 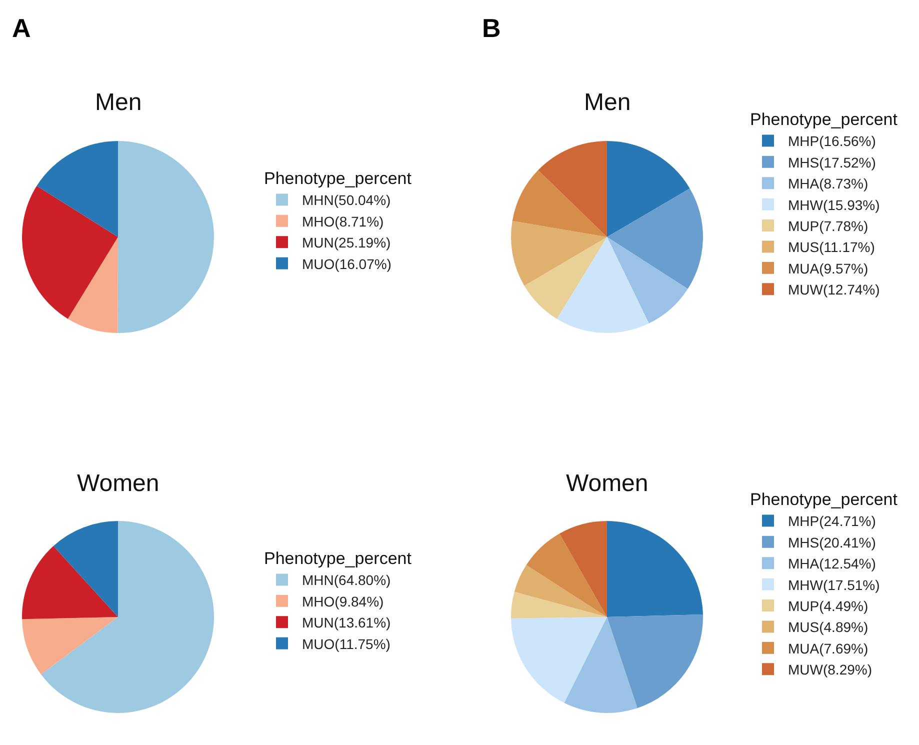 I want to click on legend-label: MUW(8.29%), so click(x=830, y=670).